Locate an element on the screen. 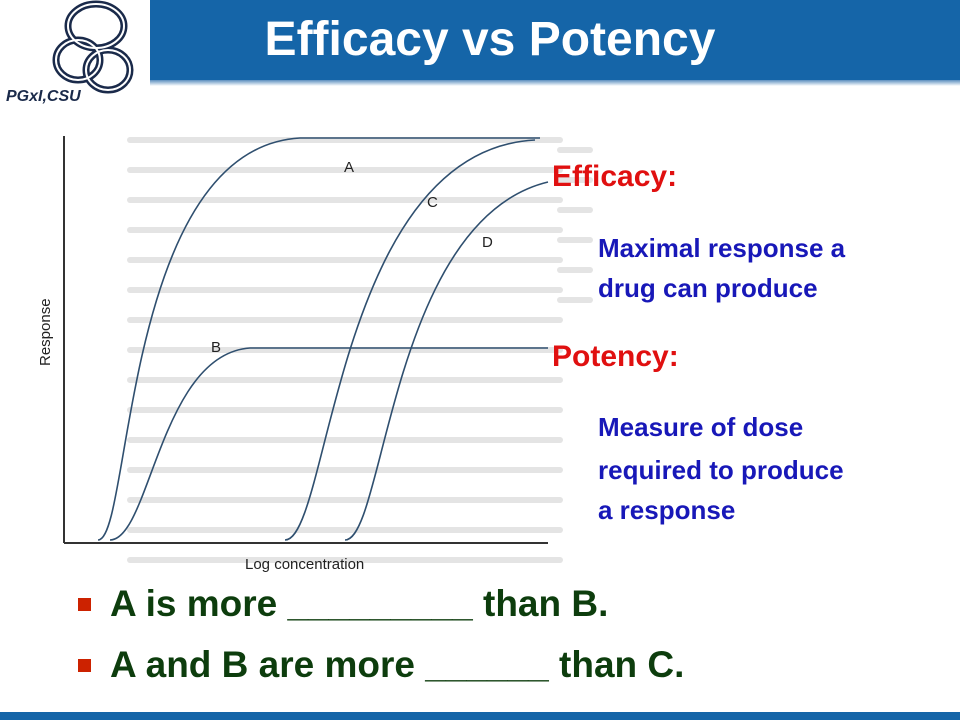 The height and width of the screenshot is (720, 960). bullet-text-1: A is more _________ than B. is located at coordinates (359, 603).